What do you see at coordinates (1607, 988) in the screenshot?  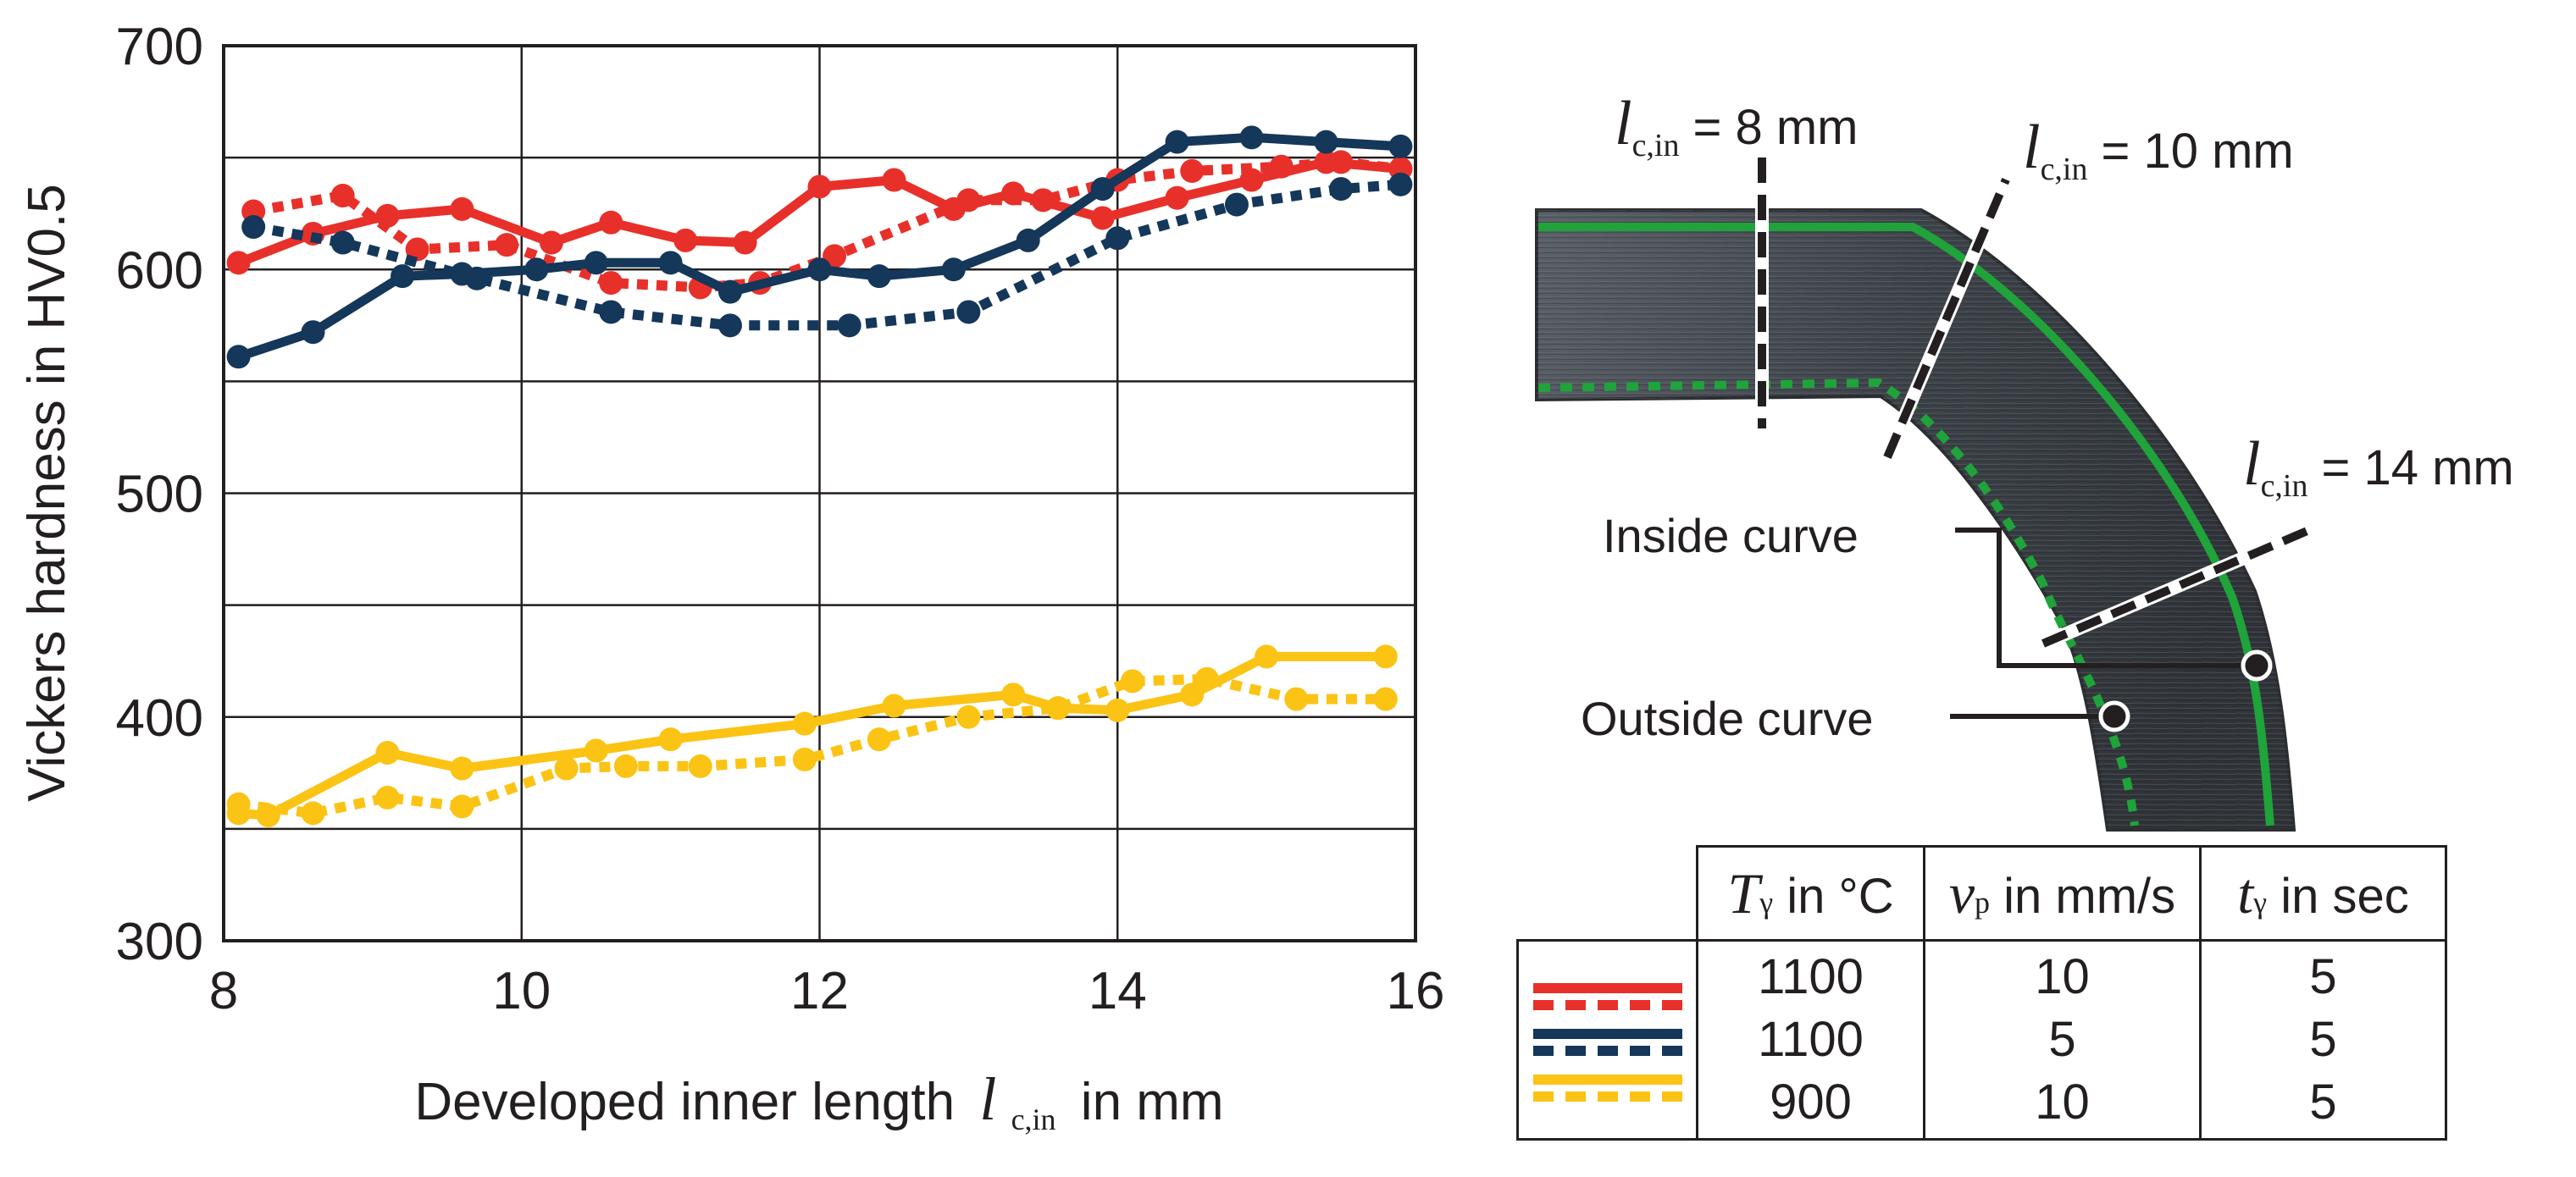 I see `legend-swatch-red-solid` at bounding box center [1607, 988].